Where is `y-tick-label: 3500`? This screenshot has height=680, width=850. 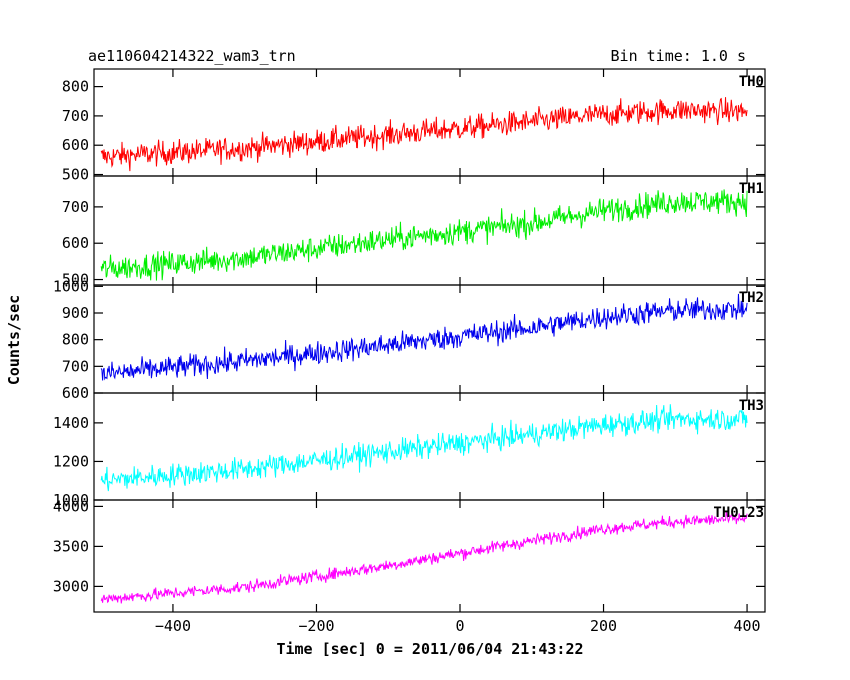
y-tick-label: 3500 is located at coordinates (71, 546).